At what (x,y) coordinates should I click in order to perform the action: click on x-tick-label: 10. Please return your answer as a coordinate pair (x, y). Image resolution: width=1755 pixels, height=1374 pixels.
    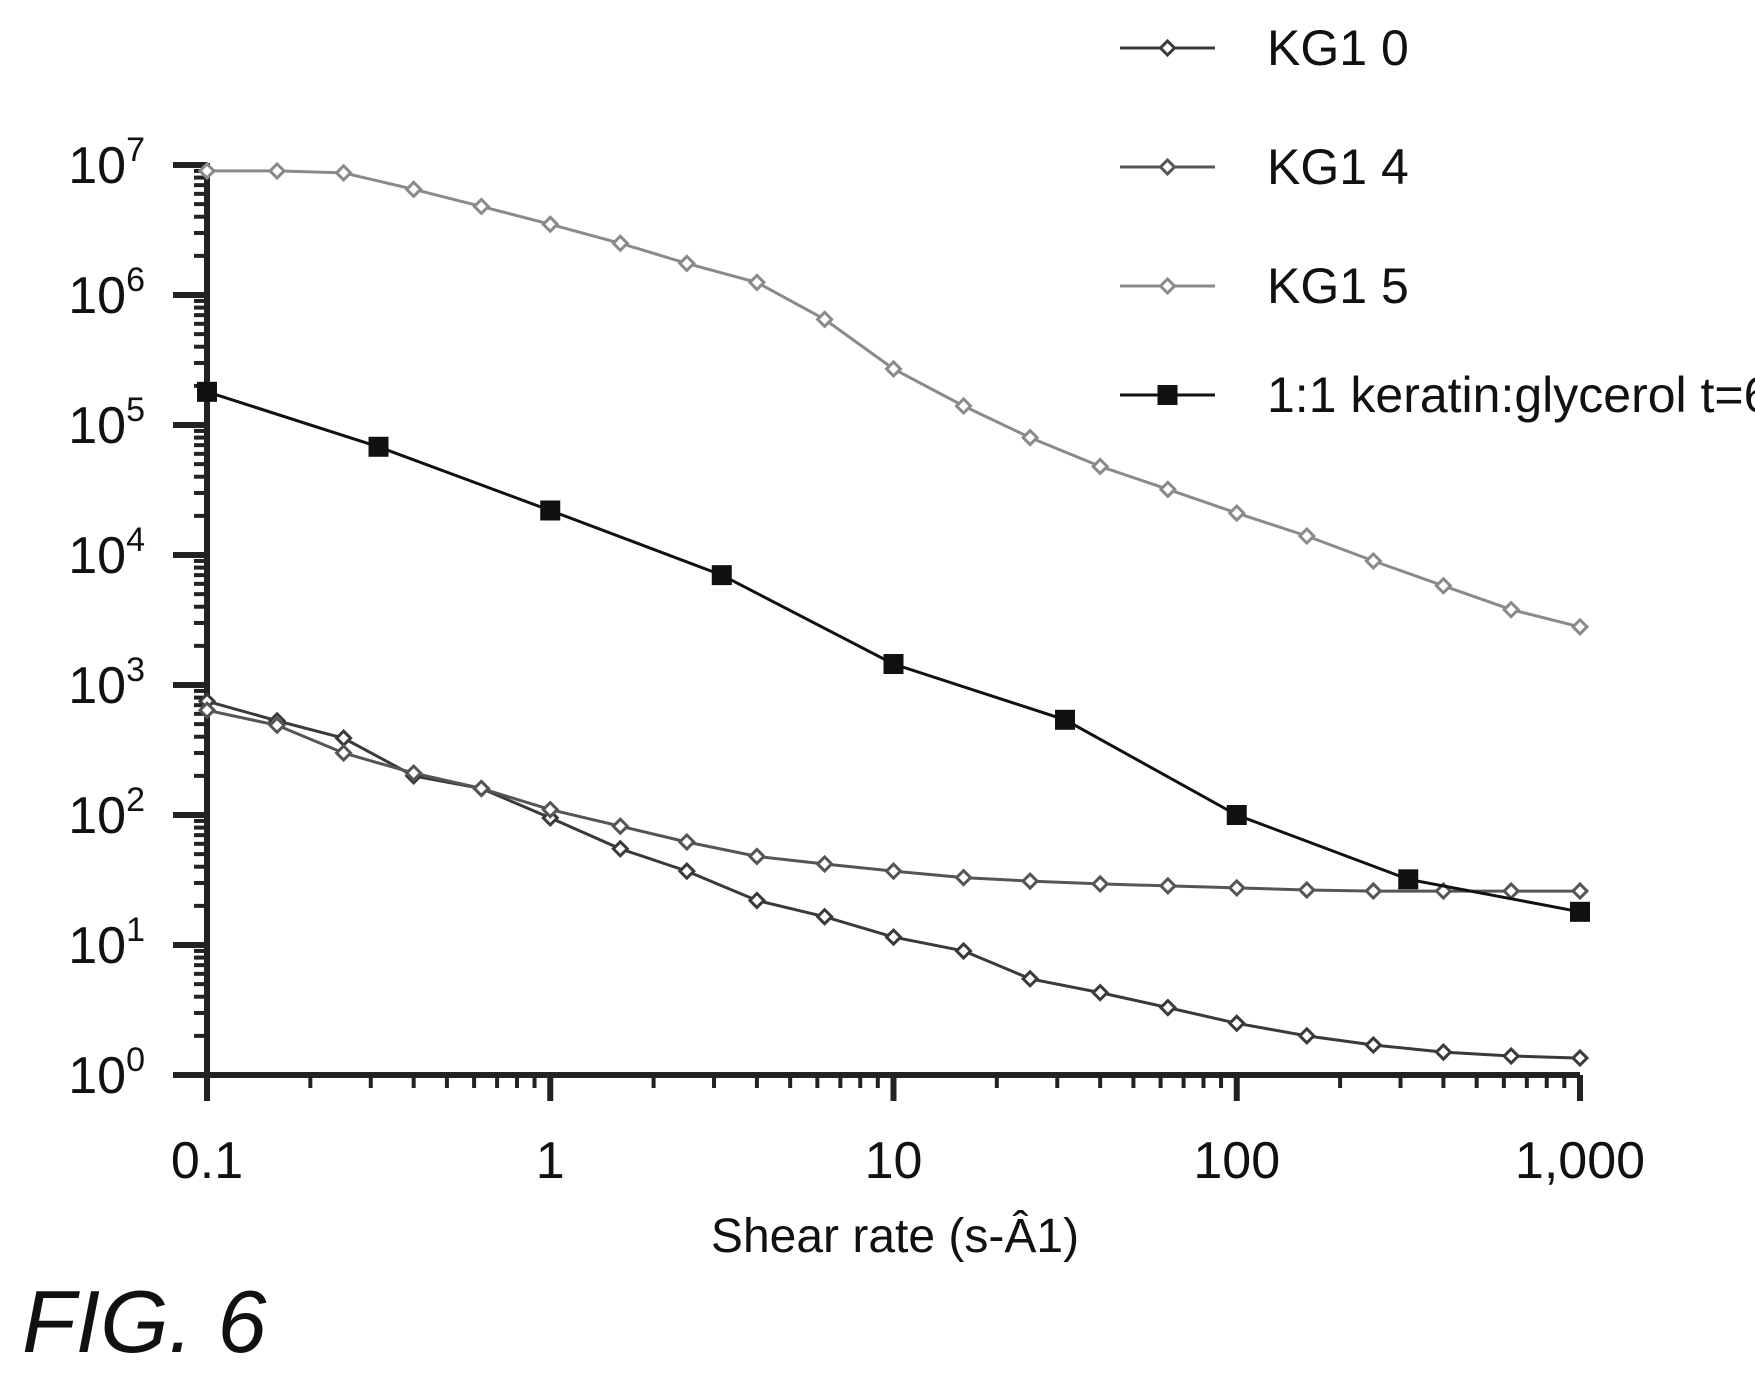
    Looking at the image, I should click on (894, 1161).